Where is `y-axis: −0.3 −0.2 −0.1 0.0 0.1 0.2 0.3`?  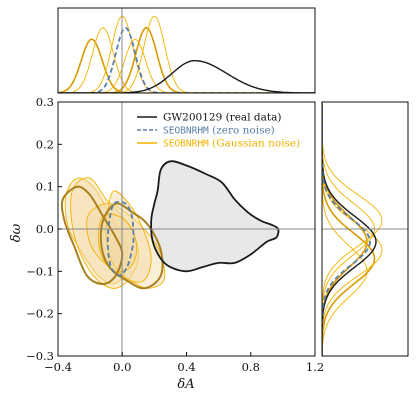 y-axis: −0.3 −0.2 −0.1 0.0 0.1 0.2 0.3 is located at coordinates (44, 229).